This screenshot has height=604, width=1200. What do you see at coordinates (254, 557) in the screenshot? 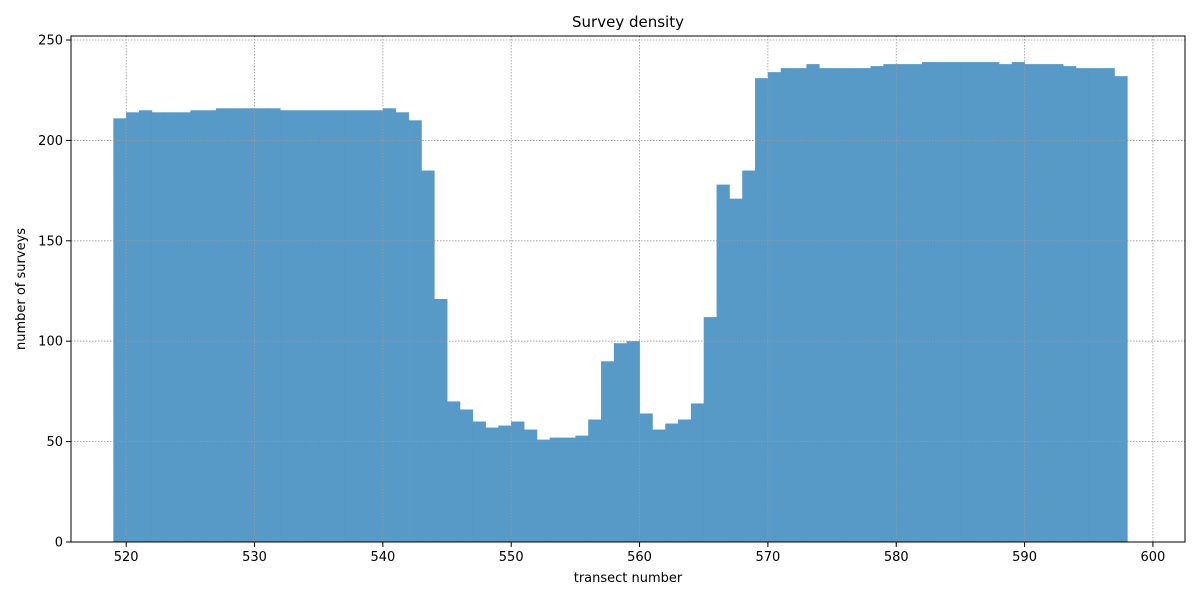
I see `x-tick-label: 530` at bounding box center [254, 557].